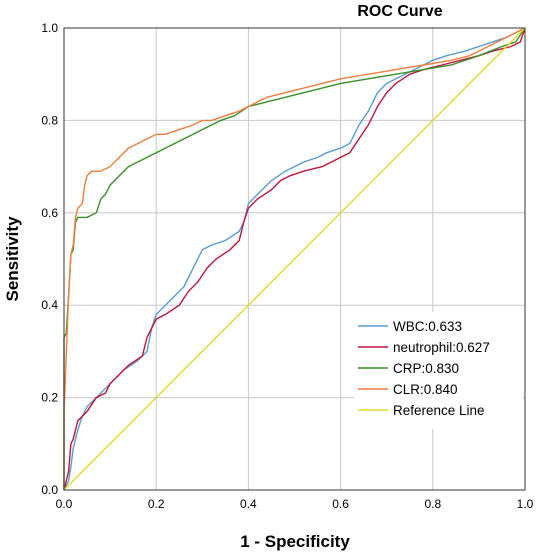 The image size is (536, 553). Describe the element at coordinates (156, 504) in the screenshot. I see `x-tick-label: 0.2` at that location.